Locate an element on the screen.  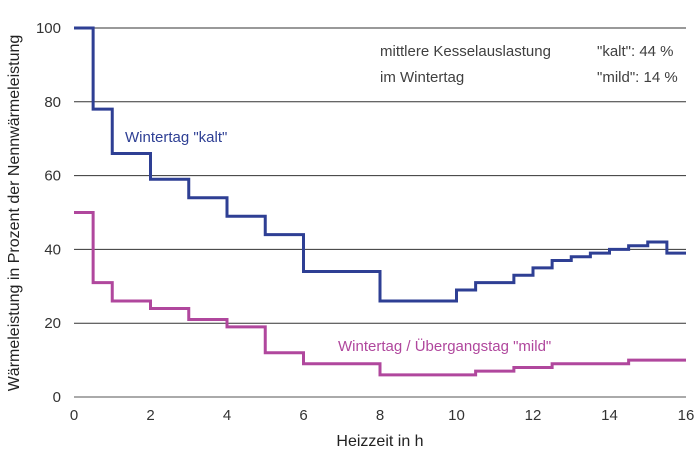
y-tick-label-60: 60 is located at coordinates (52, 176).